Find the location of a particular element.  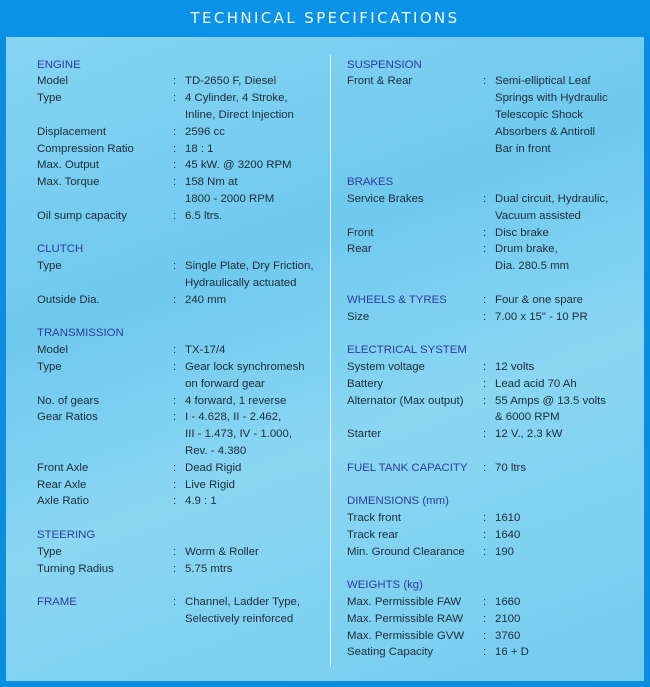

spec-value: Absorbers & Antiroll is located at coordinates (545, 131).